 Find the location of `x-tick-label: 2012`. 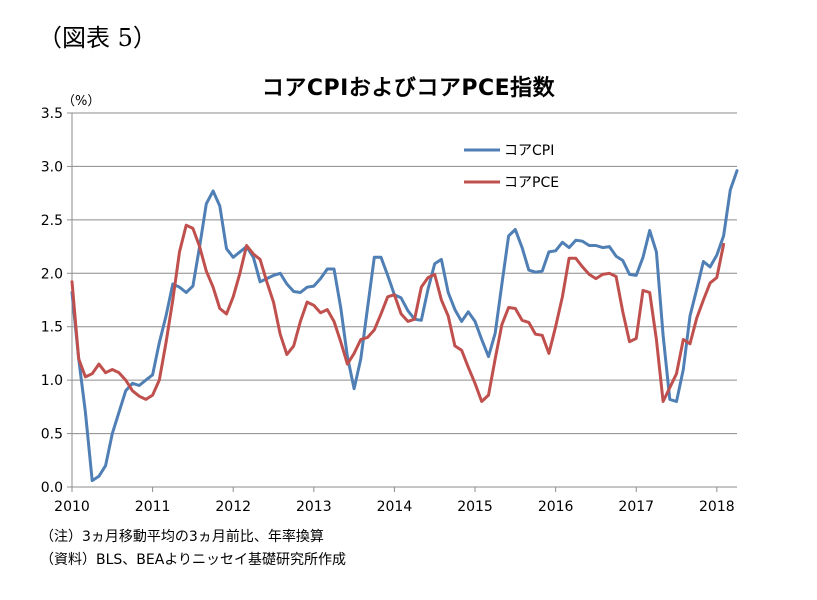

x-tick-label: 2012 is located at coordinates (233, 507).